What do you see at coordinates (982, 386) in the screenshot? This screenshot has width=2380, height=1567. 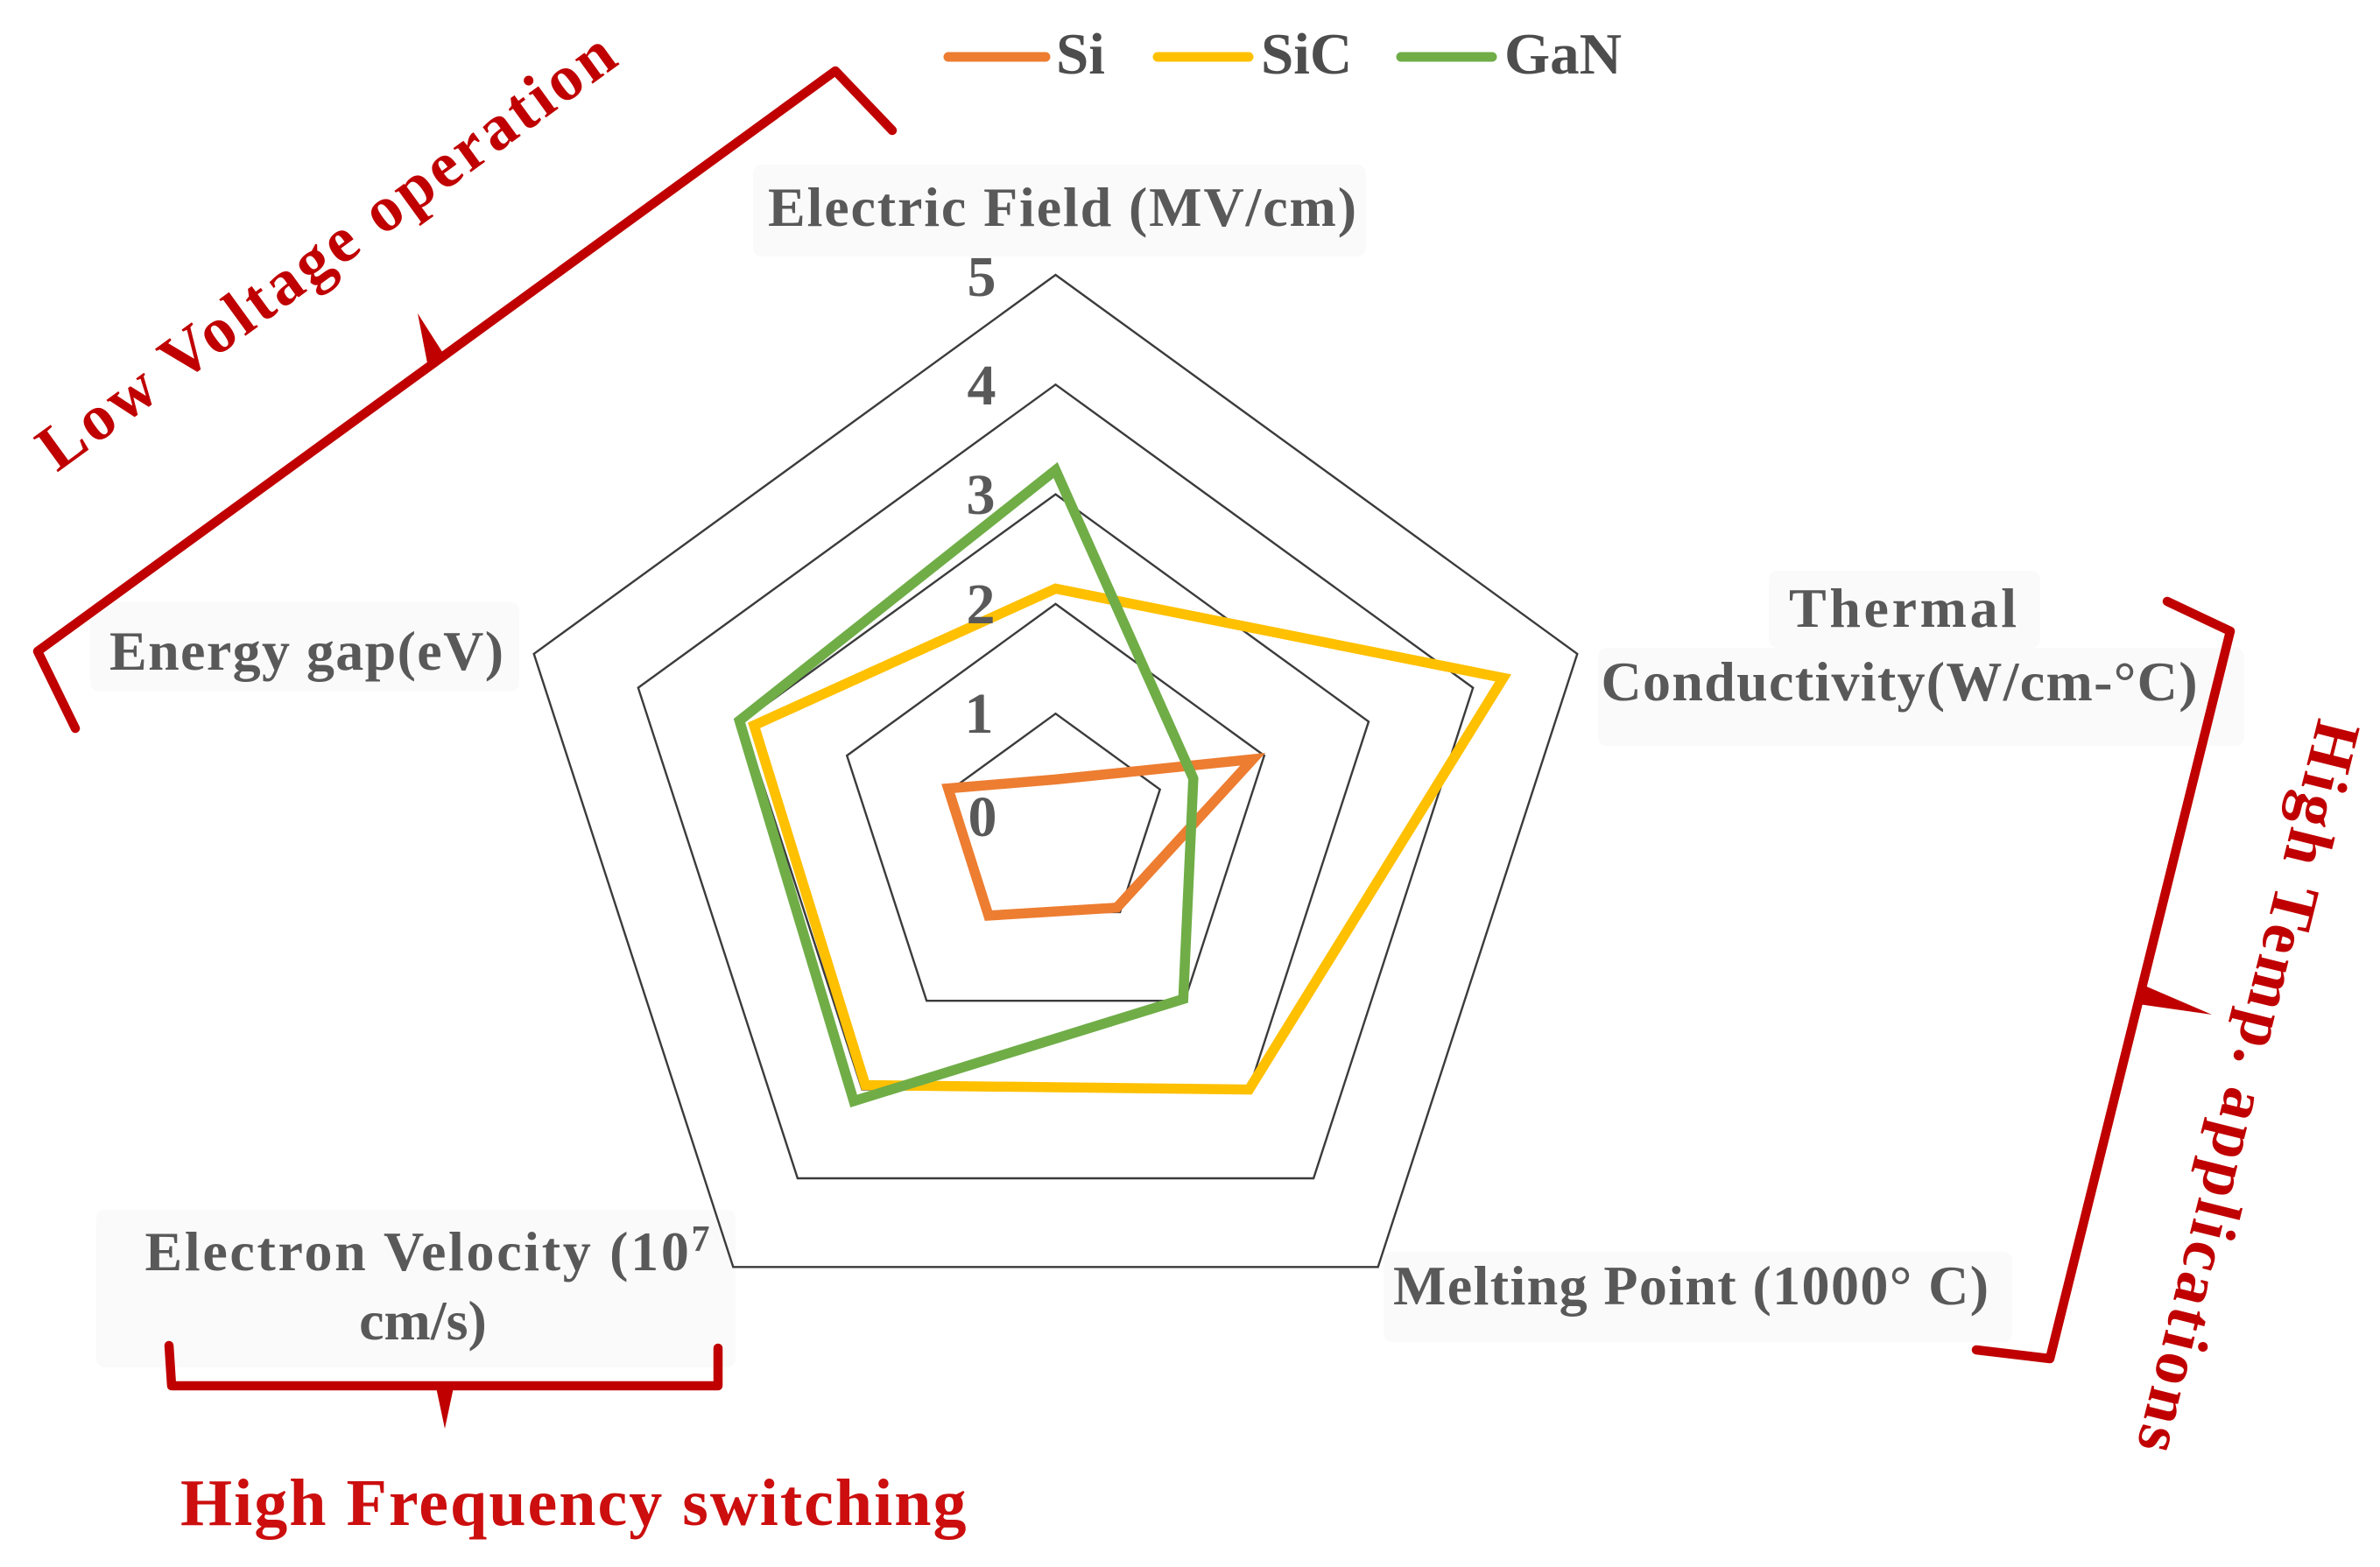 I see `svg-text: 4` at bounding box center [982, 386].